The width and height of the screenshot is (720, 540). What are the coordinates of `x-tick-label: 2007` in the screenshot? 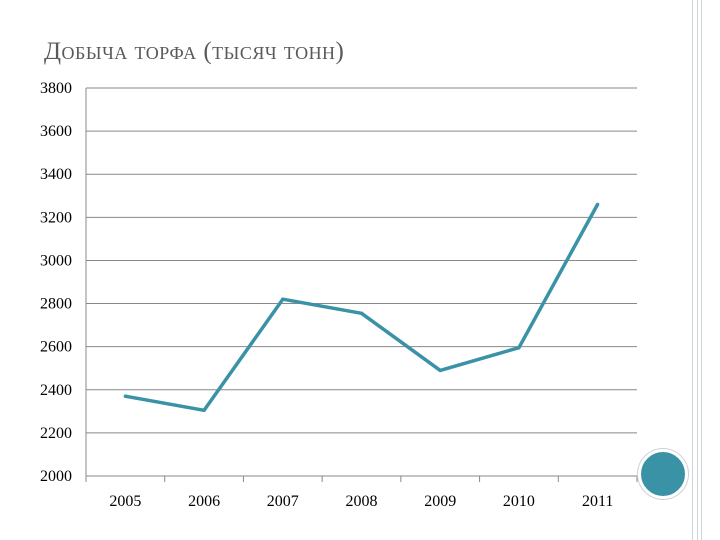 It's located at (283, 501).